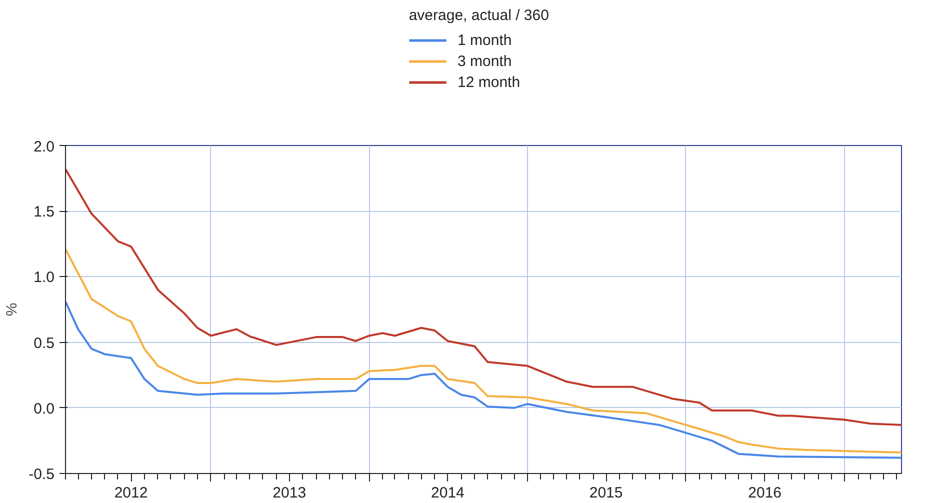 The image size is (943, 503). What do you see at coordinates (44, 212) in the screenshot?
I see `y-tick-label: 1.5` at bounding box center [44, 212].